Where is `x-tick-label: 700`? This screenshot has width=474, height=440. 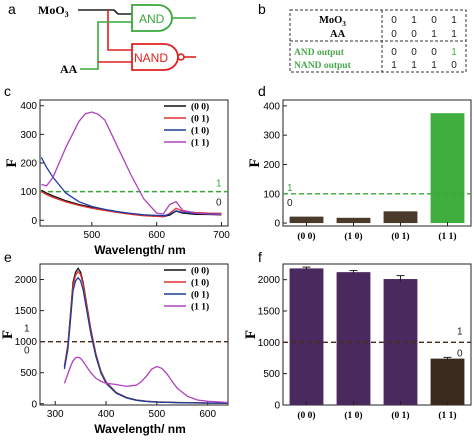
x-tick-label: 700 is located at coordinates (221, 235).